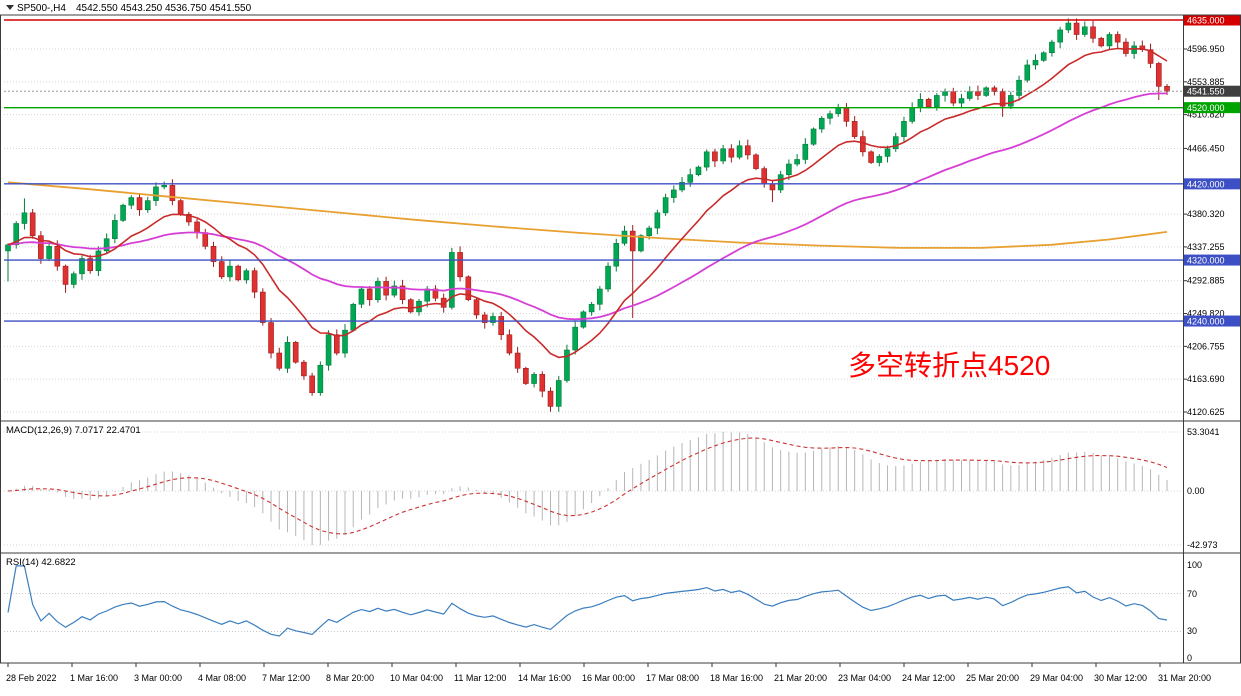 This screenshot has height=696, width=1241. What do you see at coordinates (1192, 631) in the screenshot?
I see `rsi-axis-30-label: 30` at bounding box center [1192, 631].